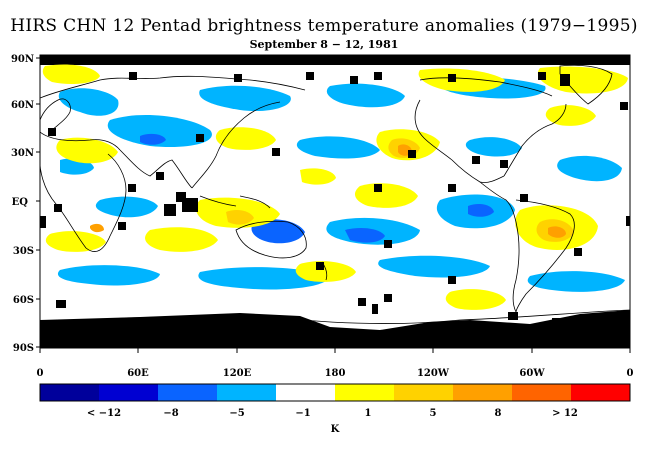  I want to click on missing-data-band-north, so click(335, 60).